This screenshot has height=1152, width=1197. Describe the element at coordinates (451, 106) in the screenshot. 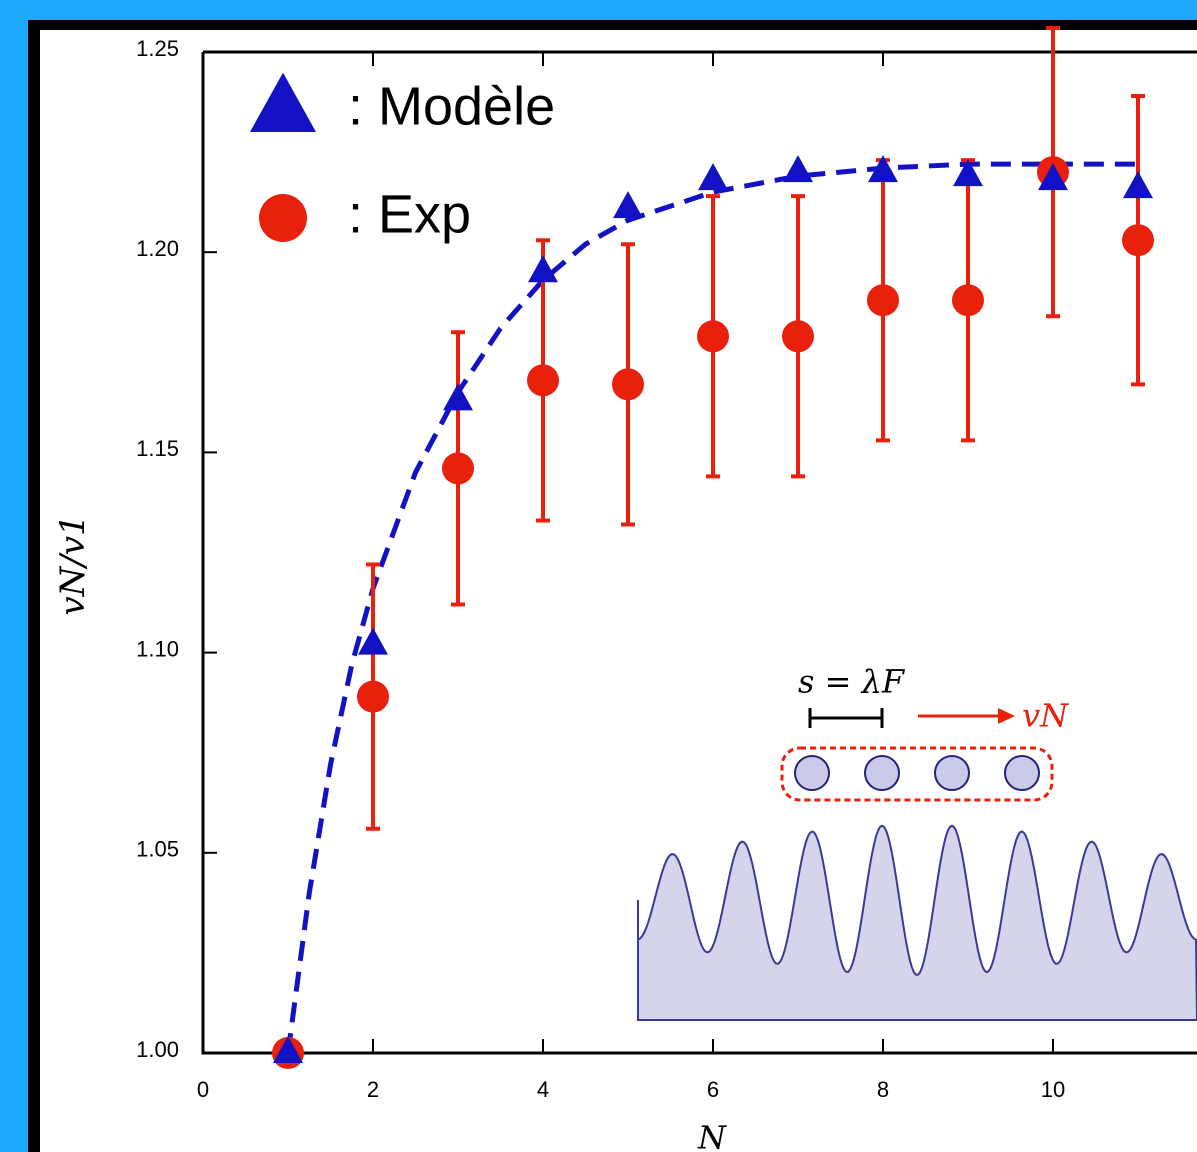

I see `legend-label: : Modèle` at that location.